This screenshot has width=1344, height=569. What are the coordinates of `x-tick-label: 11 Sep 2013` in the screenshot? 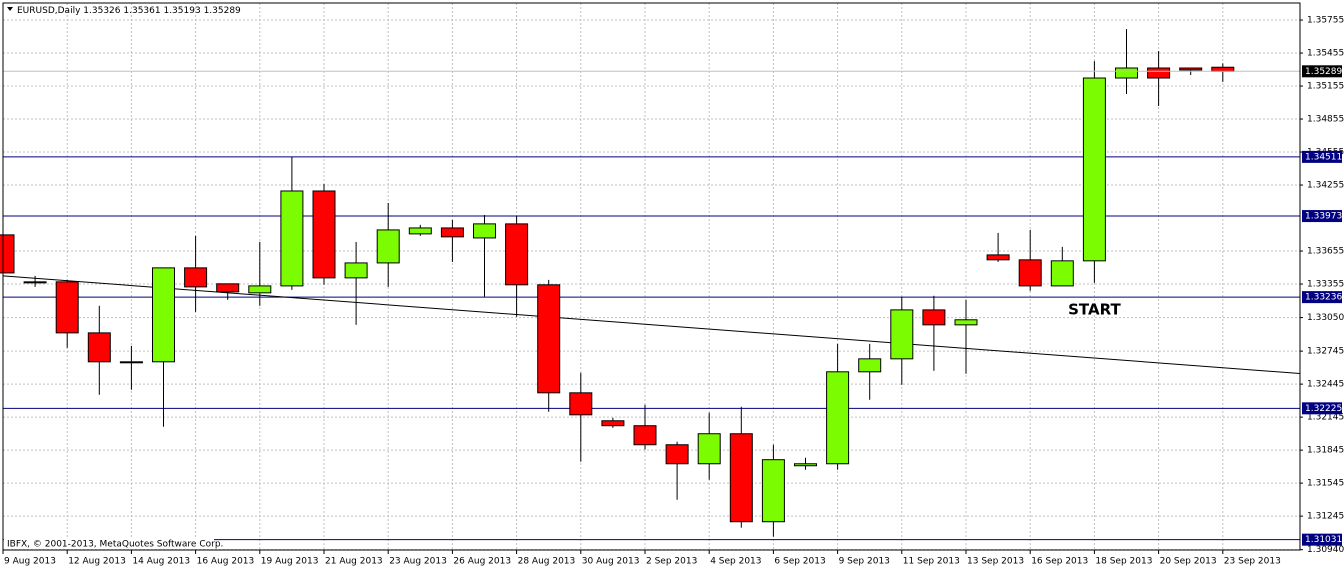 It's located at (931, 562).